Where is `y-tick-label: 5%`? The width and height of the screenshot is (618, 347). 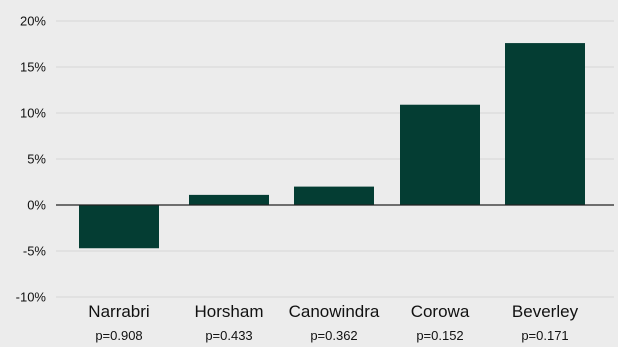
y-tick-label: 5% is located at coordinates (36, 159).